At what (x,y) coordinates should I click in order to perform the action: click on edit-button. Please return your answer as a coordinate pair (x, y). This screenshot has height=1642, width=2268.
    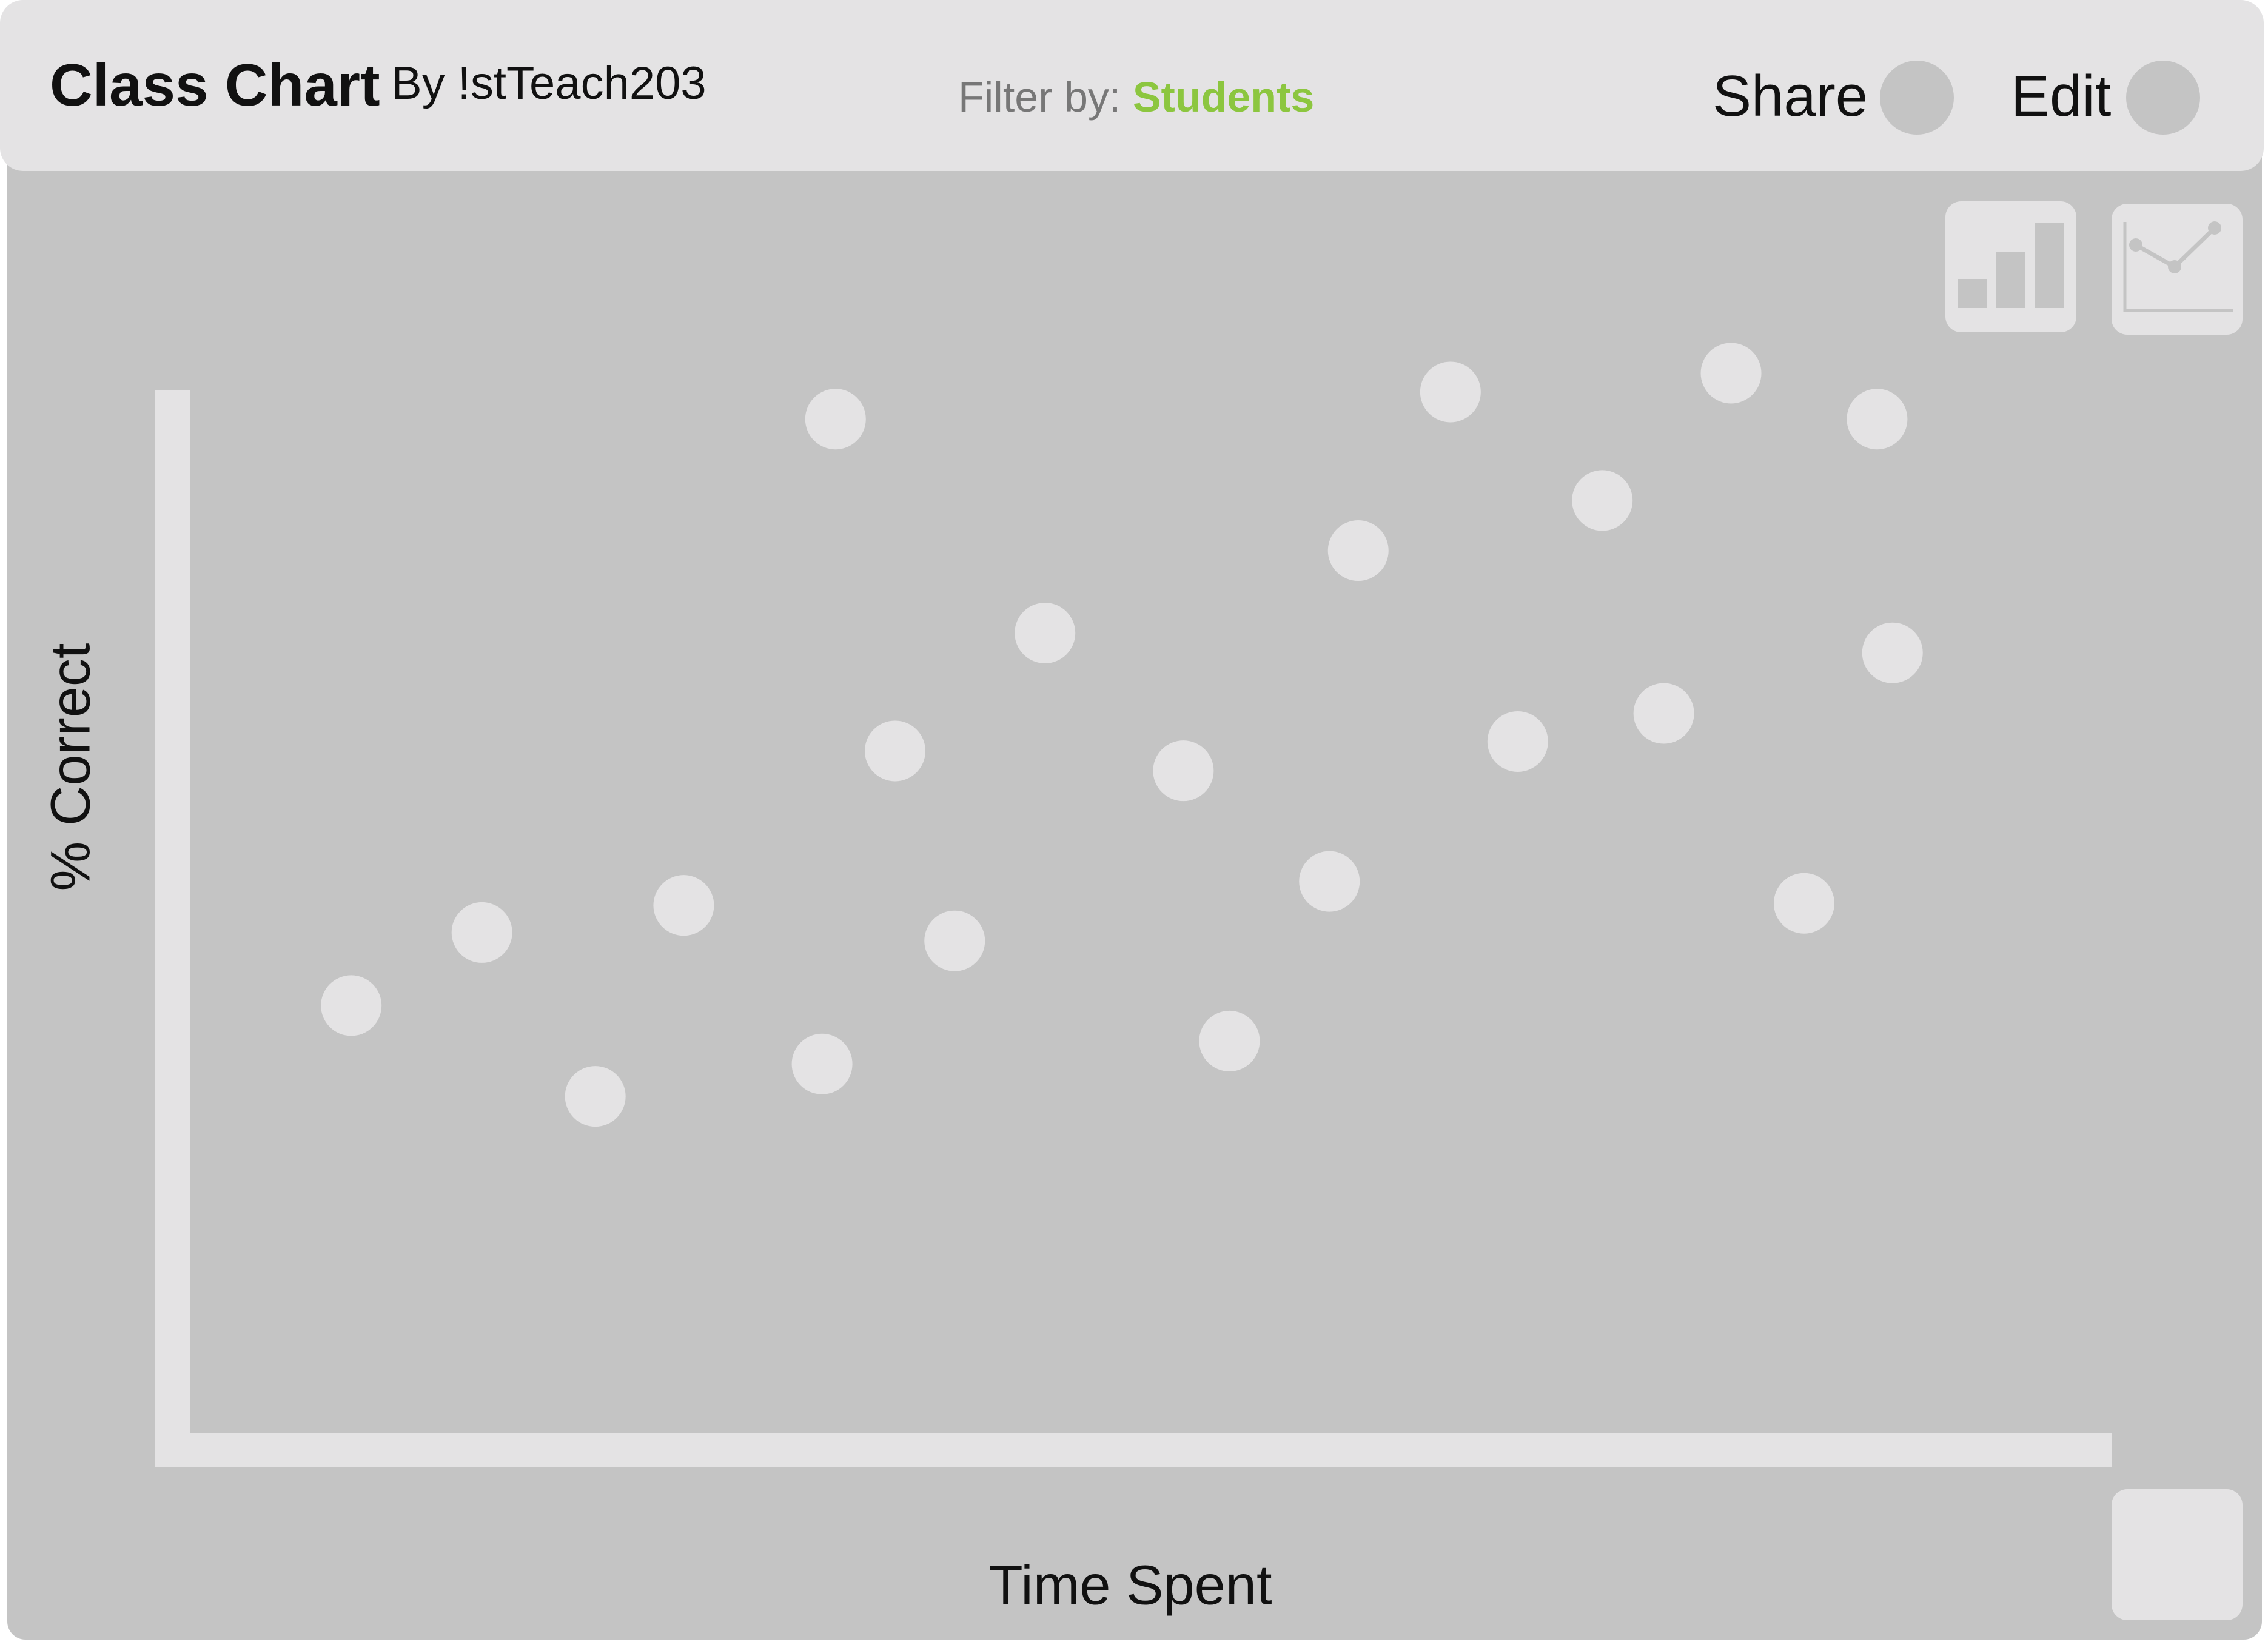
    Looking at the image, I should click on (2163, 98).